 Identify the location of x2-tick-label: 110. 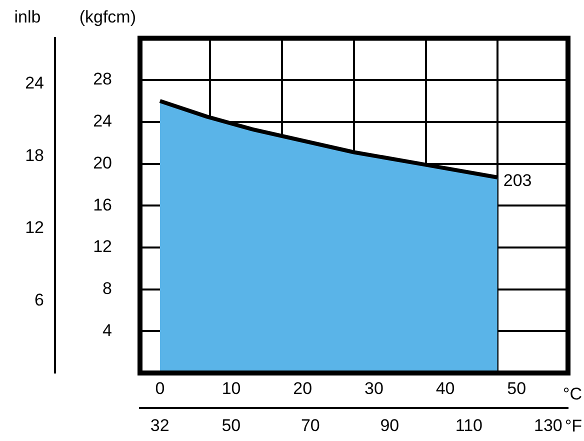
(468, 425).